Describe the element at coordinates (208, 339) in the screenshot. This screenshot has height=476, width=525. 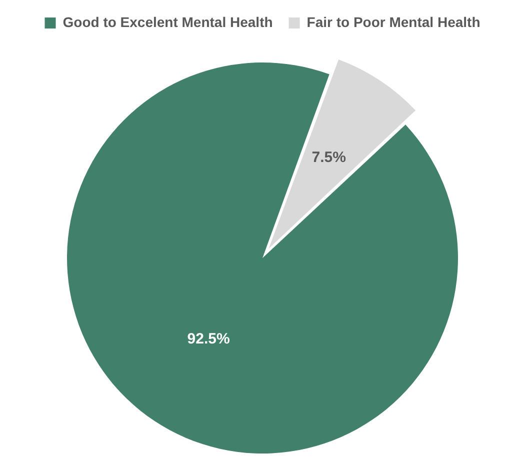
I see `data-label: 92.5%` at that location.